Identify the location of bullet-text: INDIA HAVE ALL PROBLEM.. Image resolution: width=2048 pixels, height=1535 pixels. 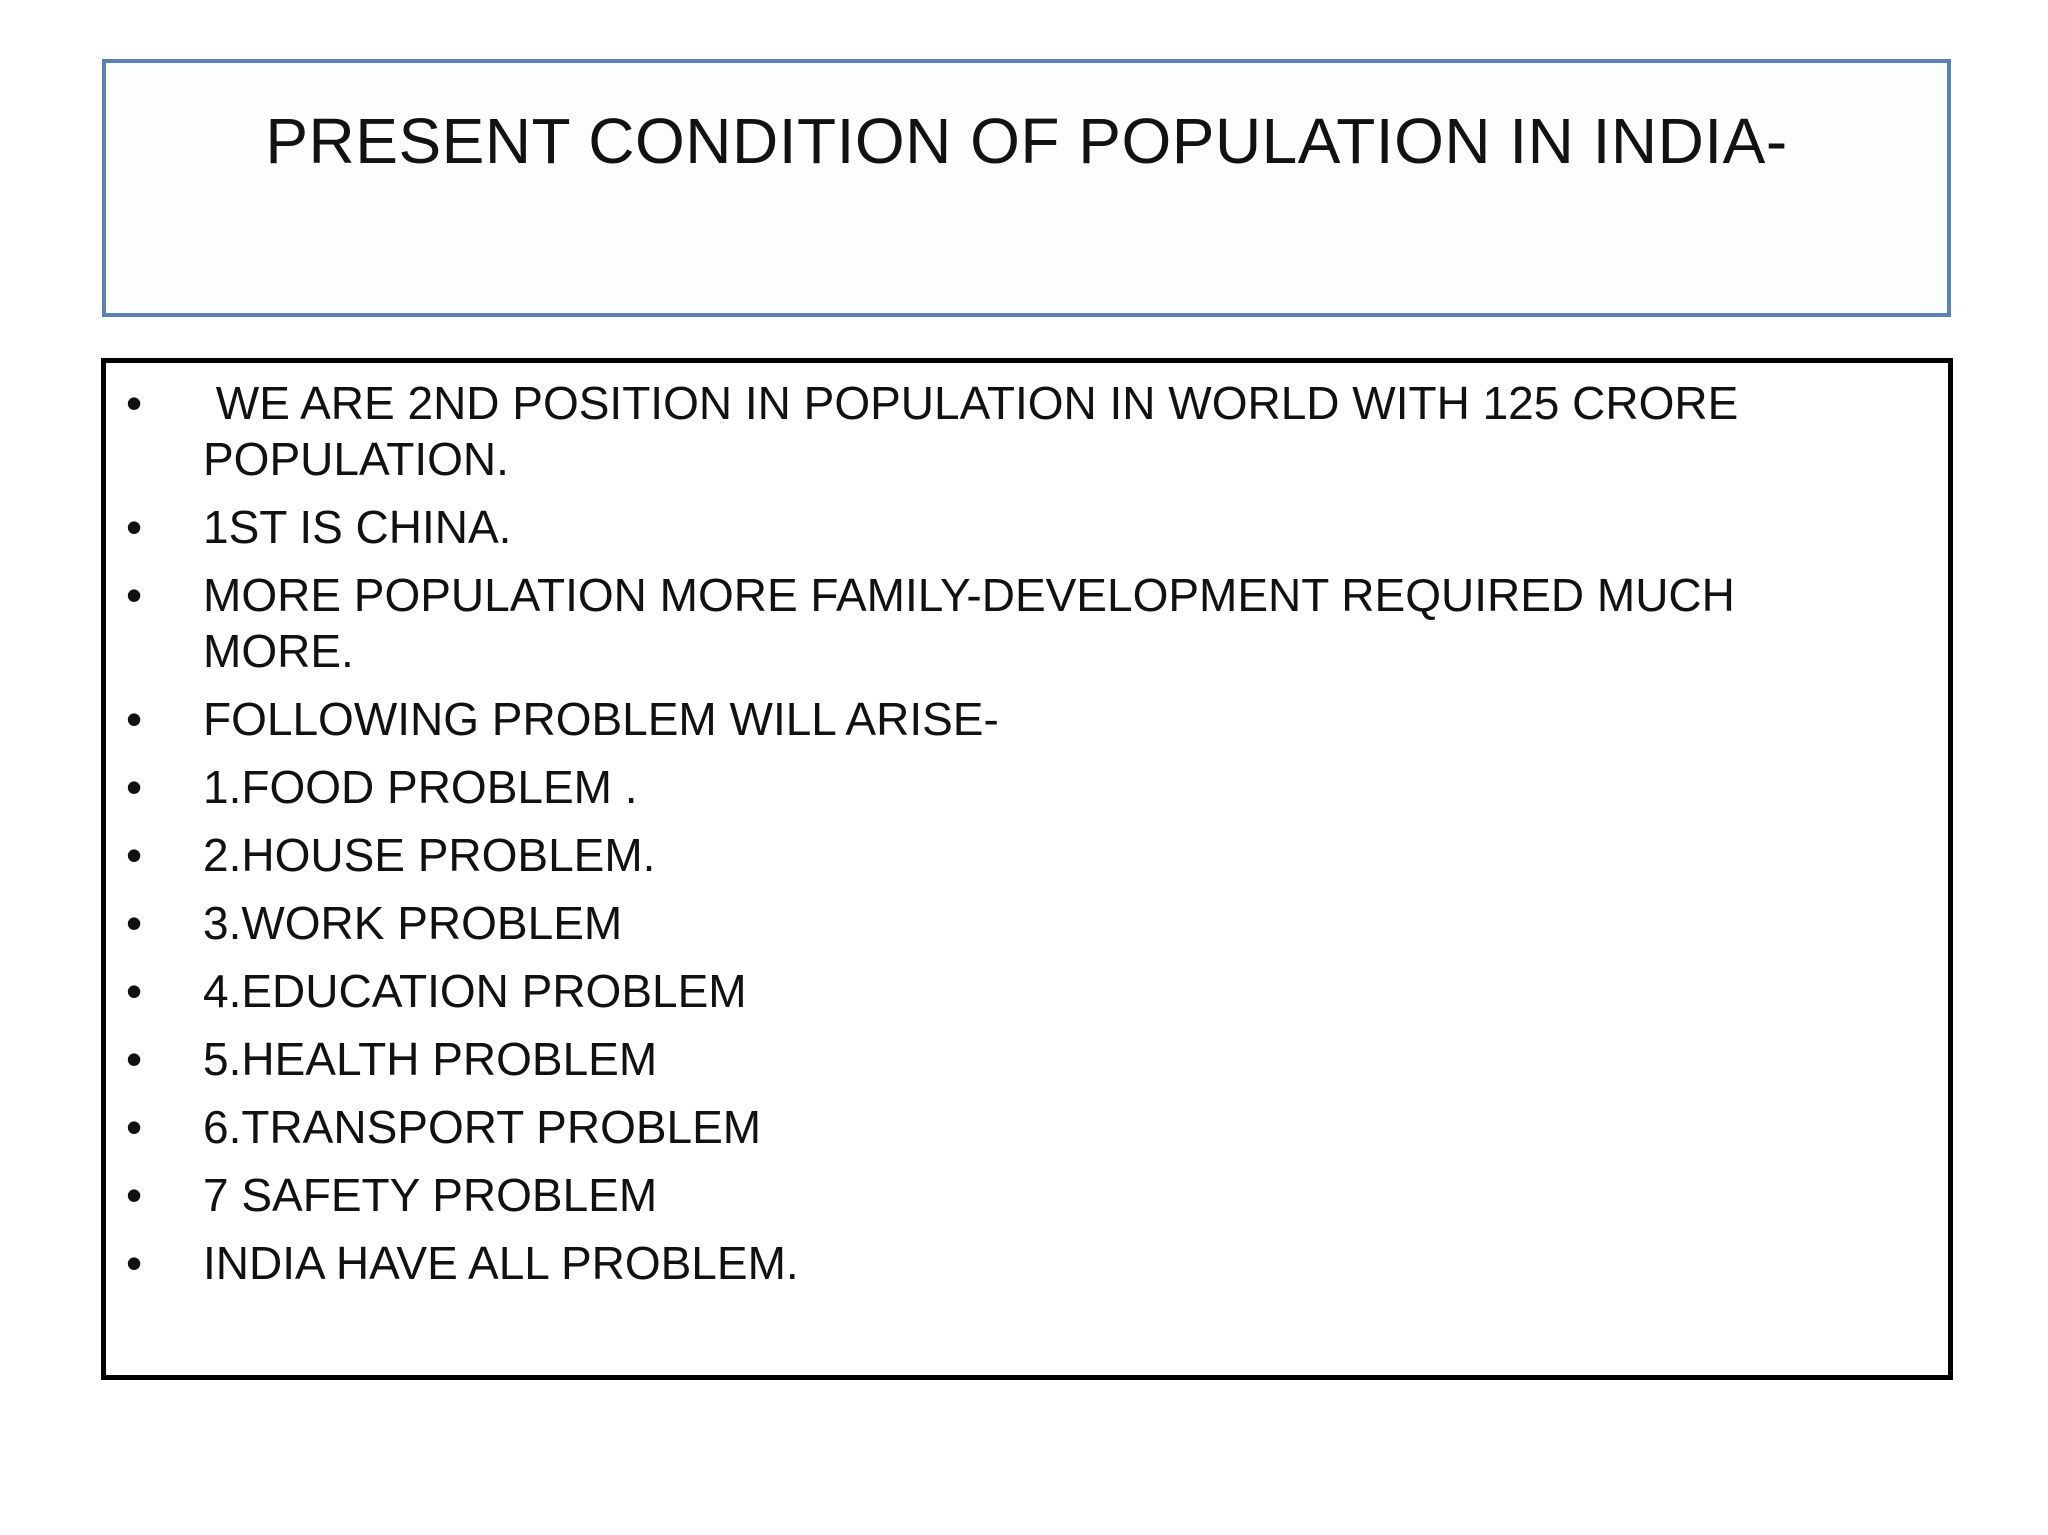
(501, 1263).